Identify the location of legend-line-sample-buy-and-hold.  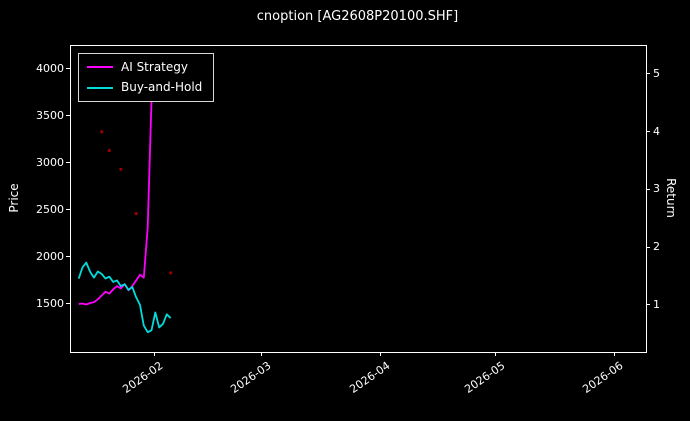
(100, 87).